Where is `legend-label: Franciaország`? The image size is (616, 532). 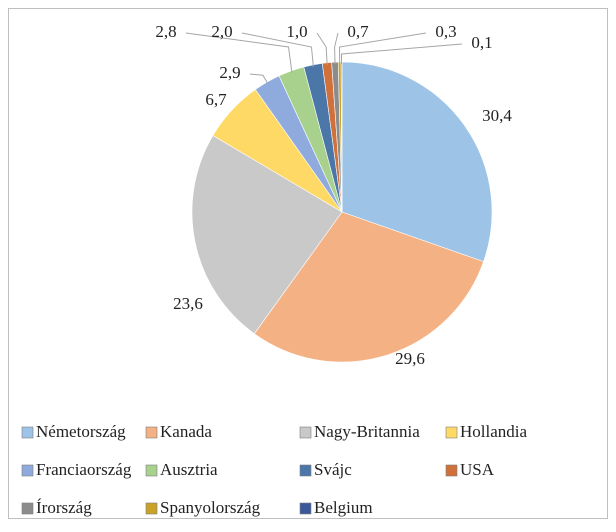 legend-label: Franciaország is located at coordinates (84, 469).